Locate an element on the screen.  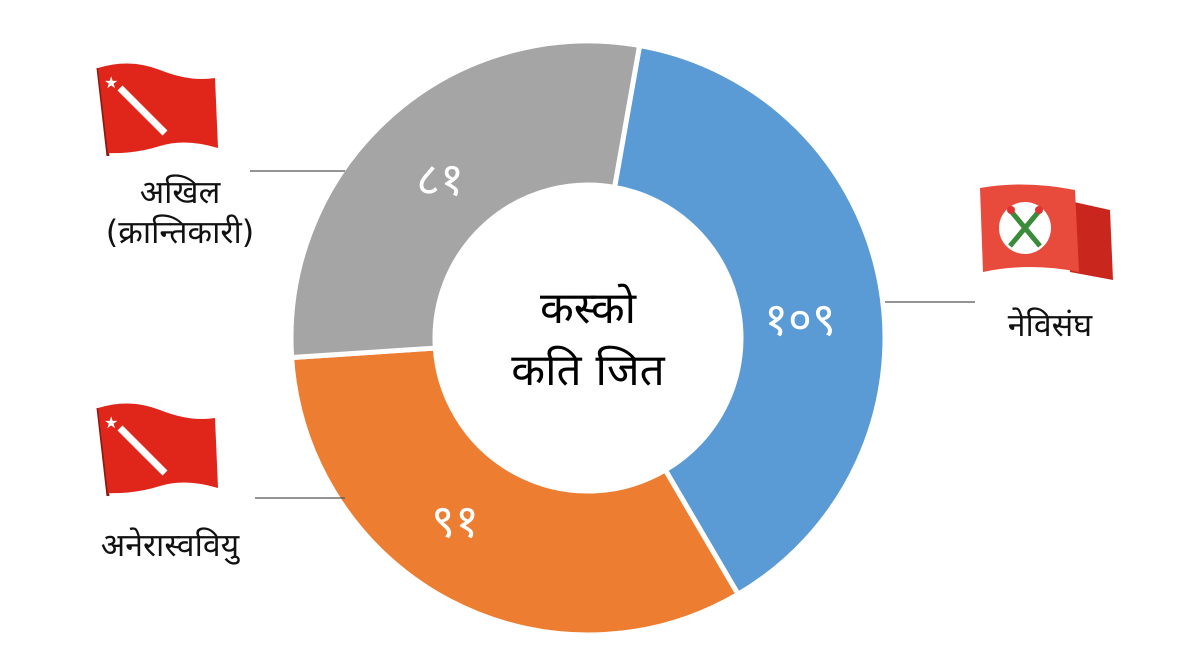
label-aneraswaviyu: अनेरास्ववियु is located at coordinates (170, 545).